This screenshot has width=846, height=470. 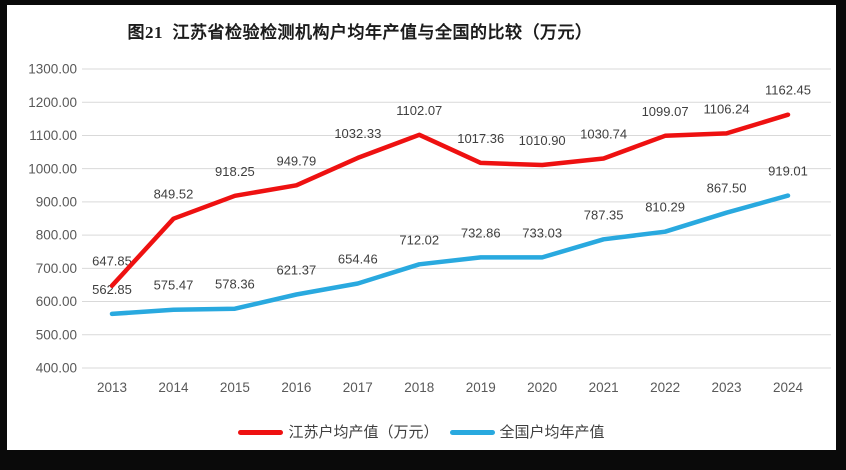 What do you see at coordinates (358, 258) in the screenshot?
I see `data-label-national: 654.46` at bounding box center [358, 258].